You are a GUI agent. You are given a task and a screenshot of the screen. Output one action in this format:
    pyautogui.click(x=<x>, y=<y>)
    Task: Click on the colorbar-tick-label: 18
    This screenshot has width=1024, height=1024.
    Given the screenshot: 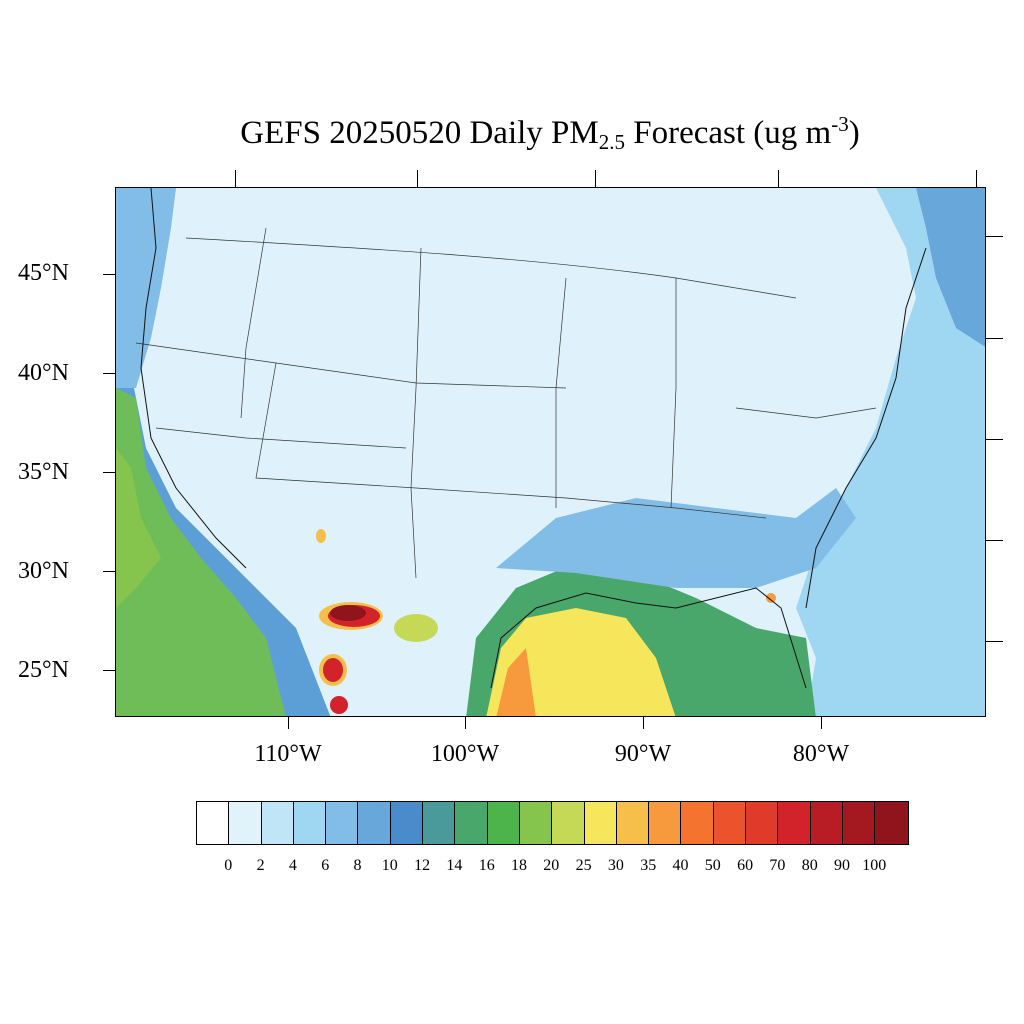 What is the action you would take?
    pyautogui.click(x=519, y=865)
    